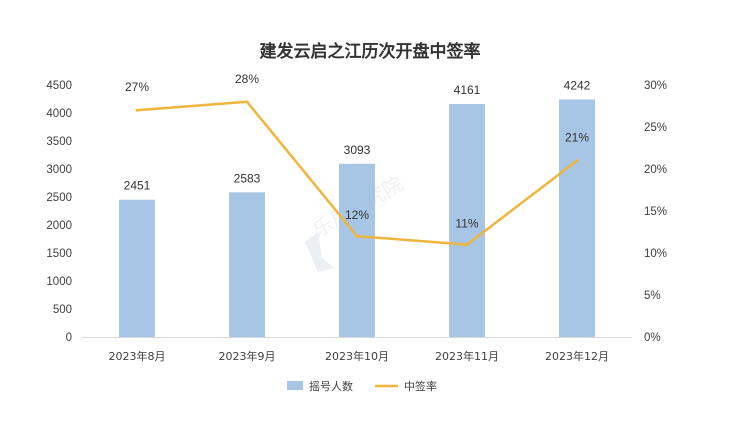 This screenshot has height=423, width=740. What do you see at coordinates (247, 178) in the screenshot?
I see `bar-data-label: 2583` at bounding box center [247, 178].